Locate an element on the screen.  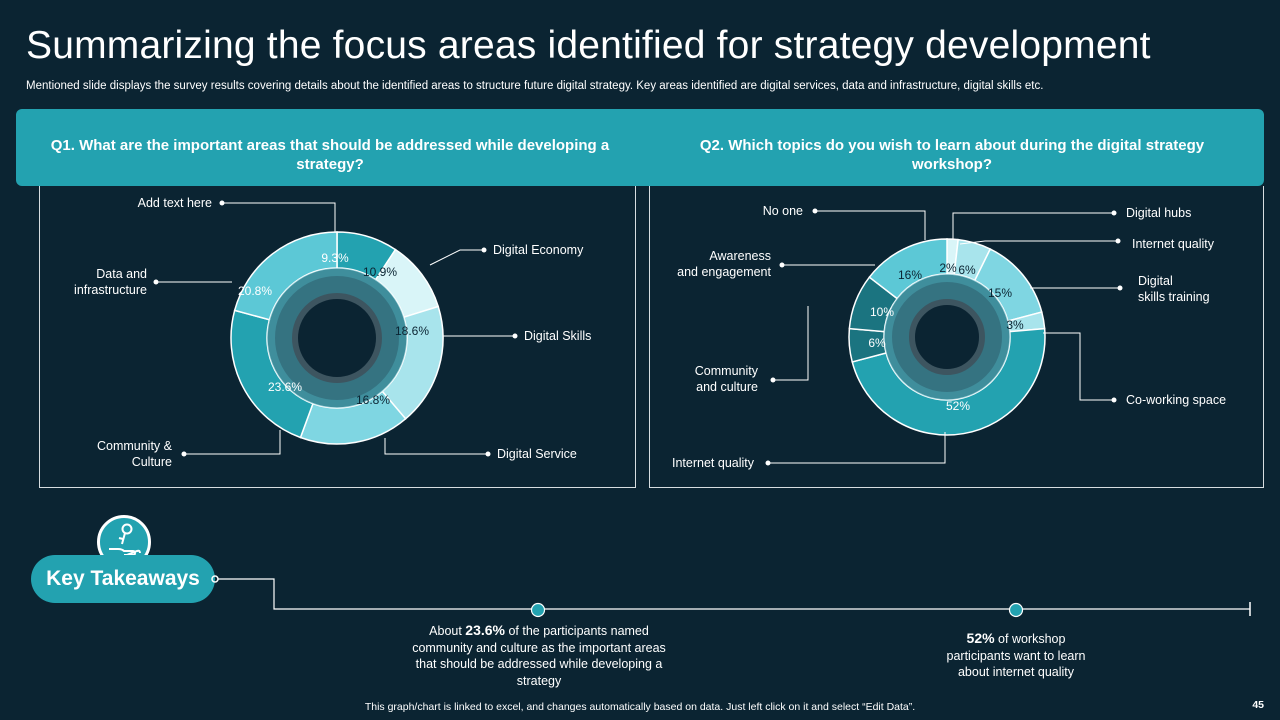
value-label-digital-skills-training: 15% is located at coordinates (1000, 293).